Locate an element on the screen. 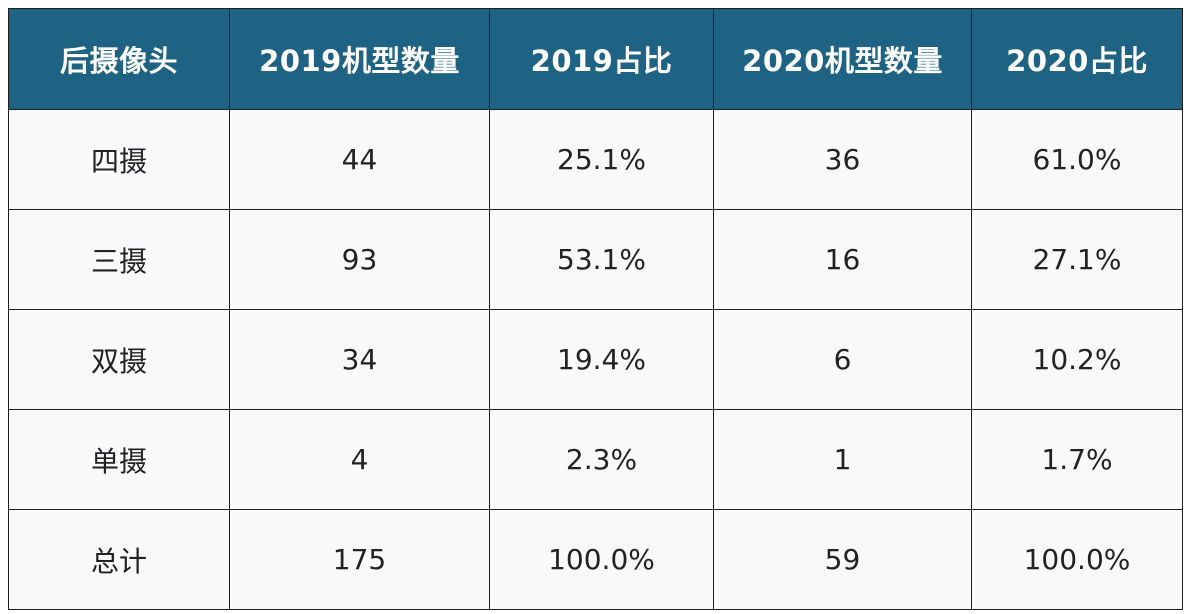  cell-2020-count: 59 is located at coordinates (842, 559).